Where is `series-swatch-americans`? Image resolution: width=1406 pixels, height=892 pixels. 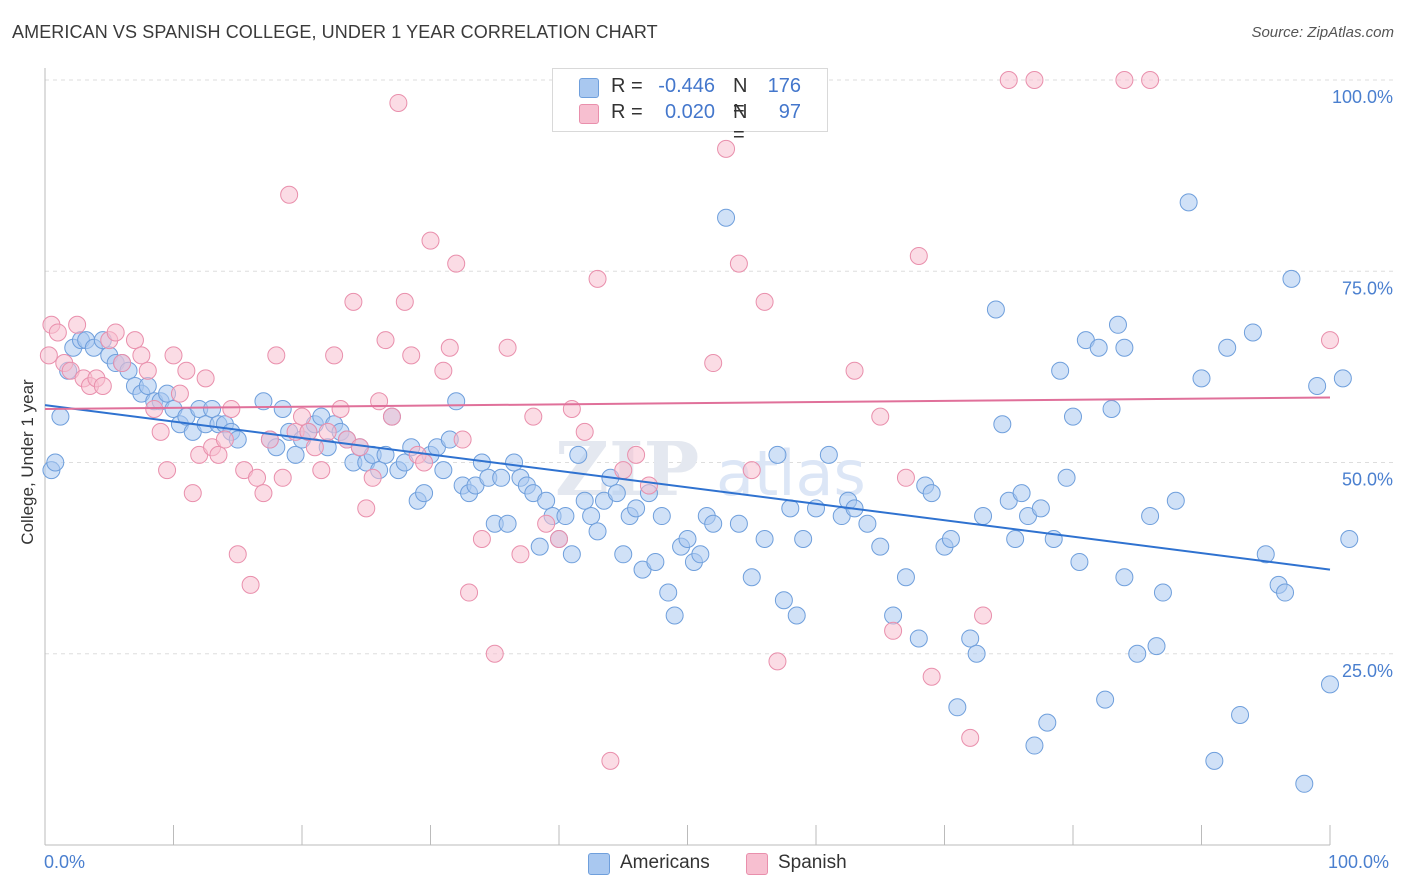
series-swatch-americans is located at coordinates (599, 864).